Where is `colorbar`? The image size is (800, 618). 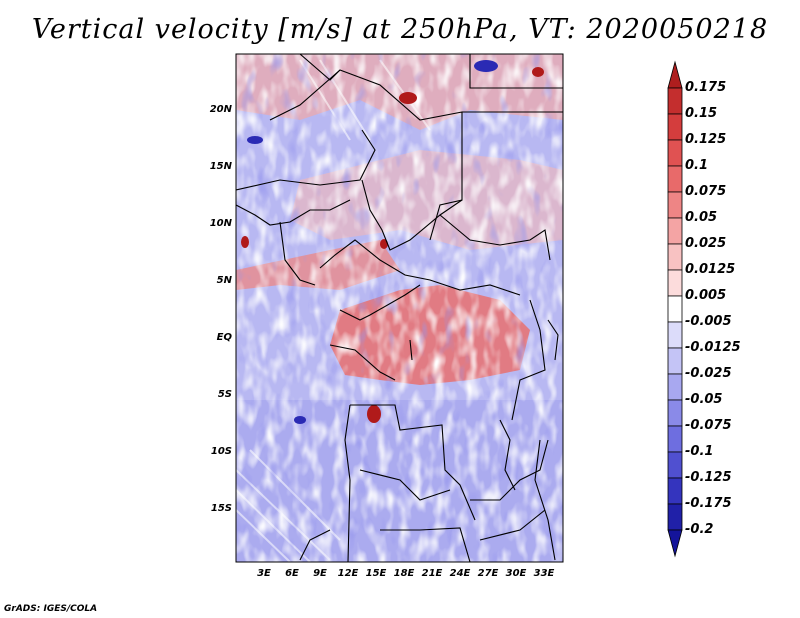
colorbar is located at coordinates (675, 309).